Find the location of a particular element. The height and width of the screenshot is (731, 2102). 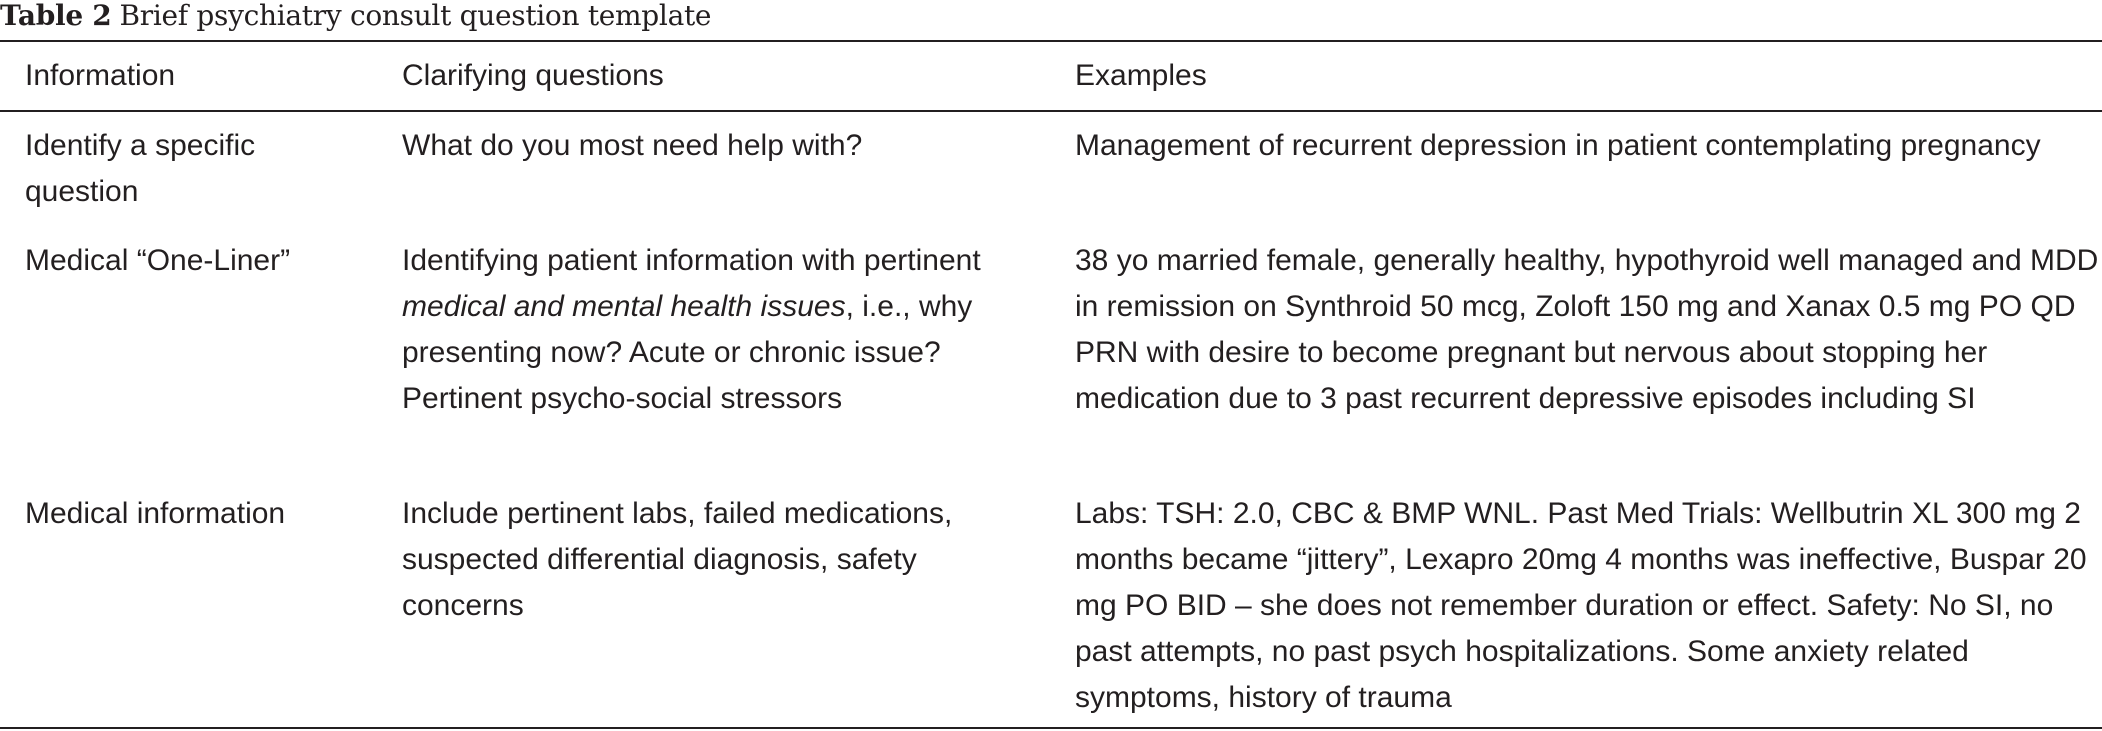

cell-information: Medical information is located at coordinates (155, 513).